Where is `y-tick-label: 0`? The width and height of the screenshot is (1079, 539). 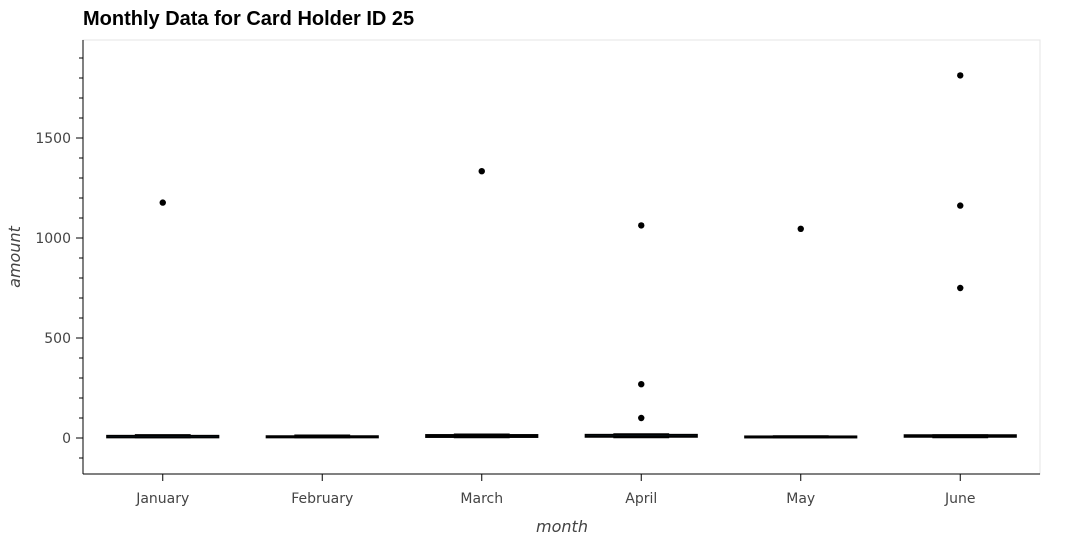 y-tick-label: 0 is located at coordinates (66, 439).